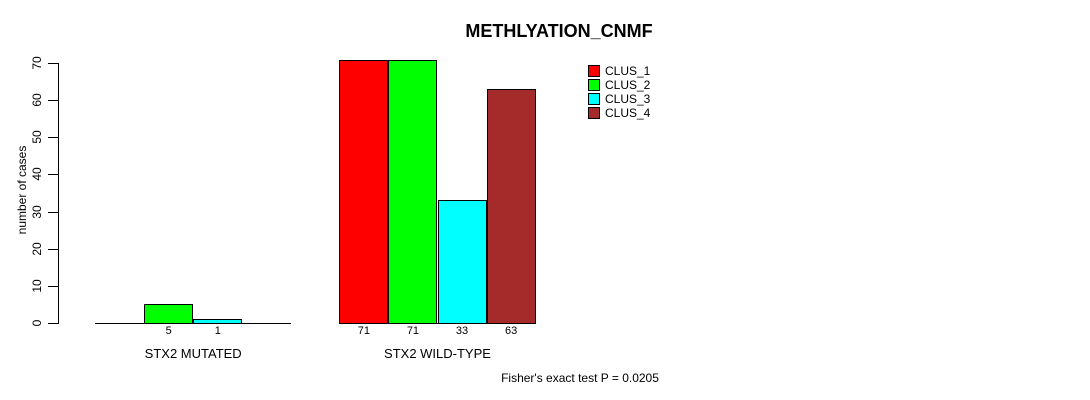  I want to click on bar-value-label: 63, so click(511, 331).